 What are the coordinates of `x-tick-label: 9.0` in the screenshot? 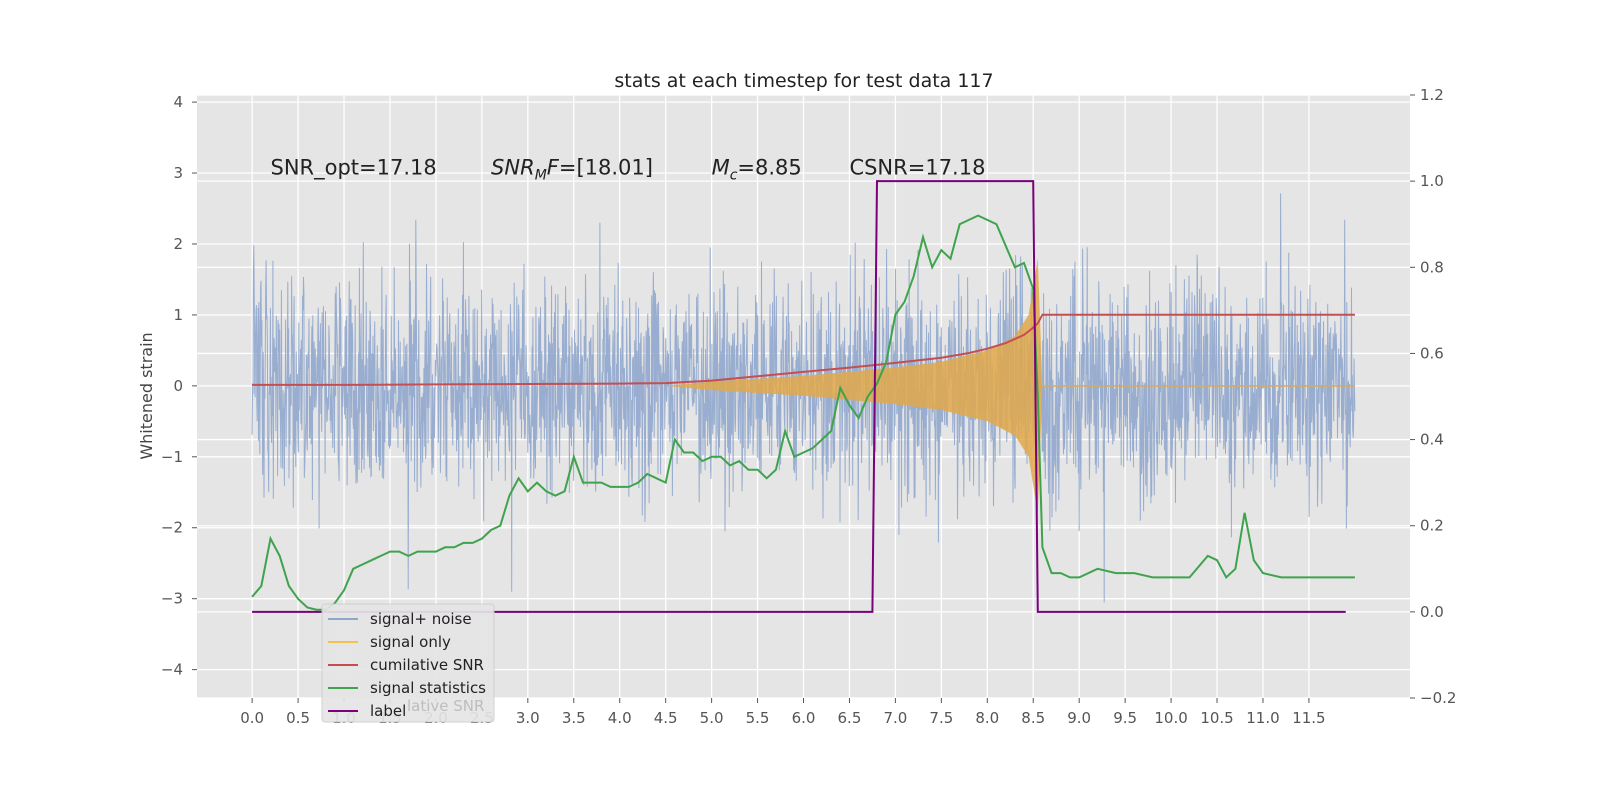 It's located at (1079, 718).